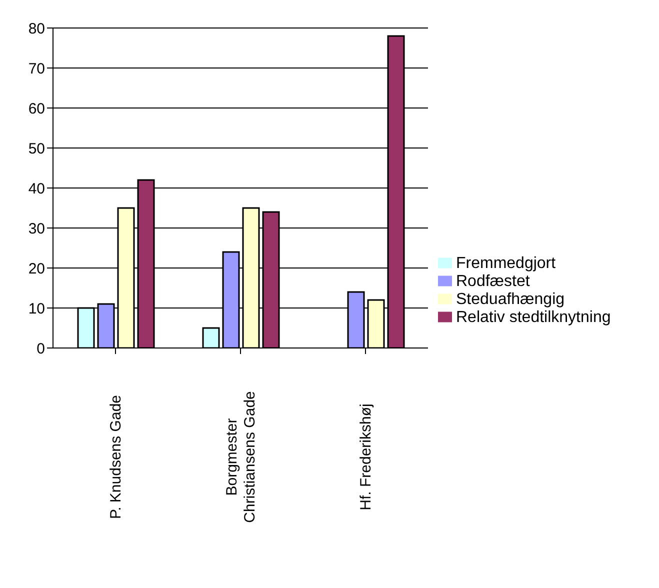 This screenshot has height=588, width=659. Describe the element at coordinates (116, 457) in the screenshot. I see `x-tick-label: P. Knudsens Gade` at that location.